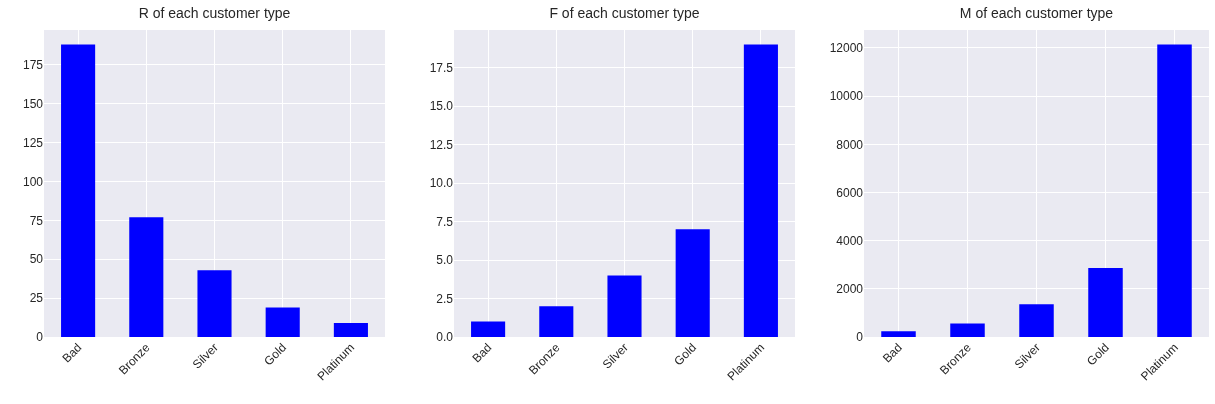  Describe the element at coordinates (850, 240) in the screenshot. I see `y-tick-label: 4000` at that location.